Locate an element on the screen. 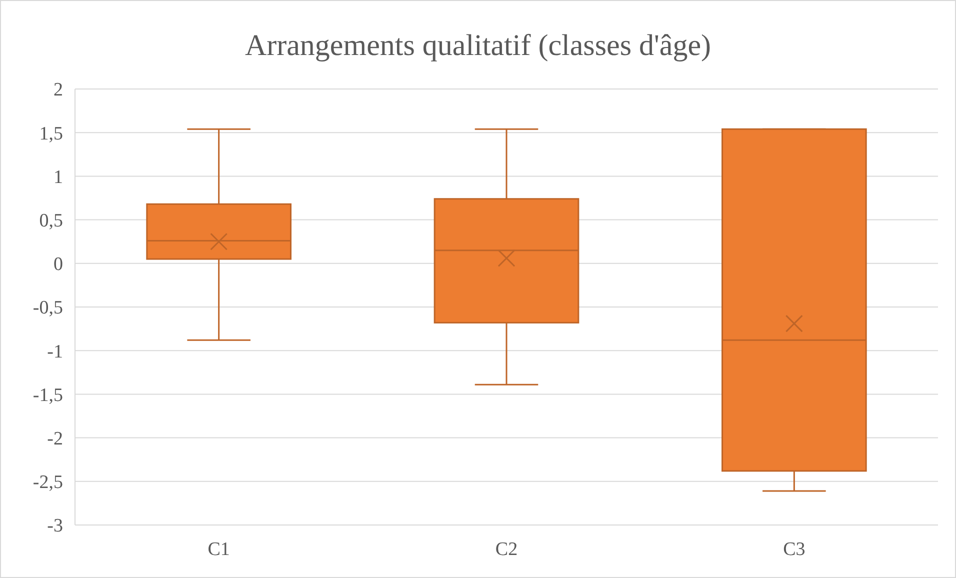 This screenshot has height=578, width=956. y-tick-label: 2 is located at coordinates (58, 90).